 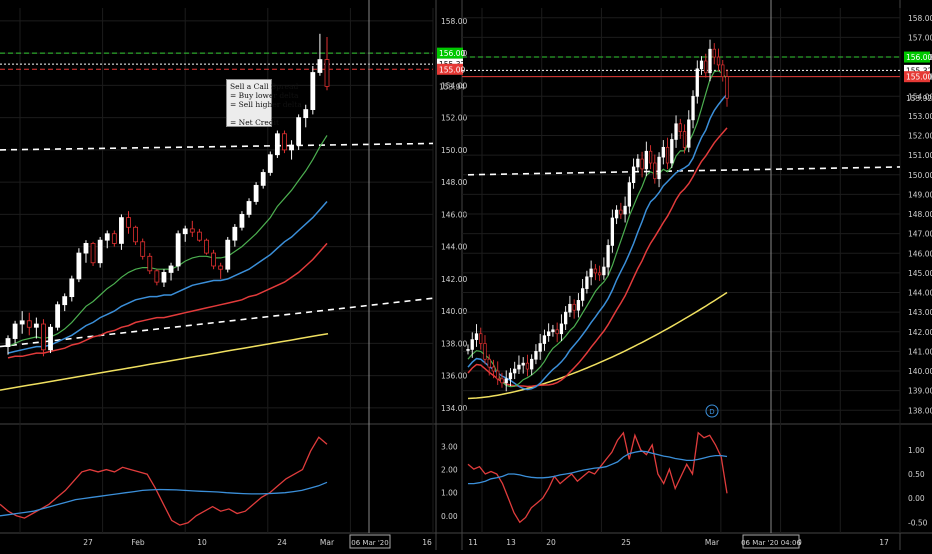 What do you see at coordinates (920, 293) in the screenshot?
I see `y-tick-label: 144.00` at bounding box center [920, 293].